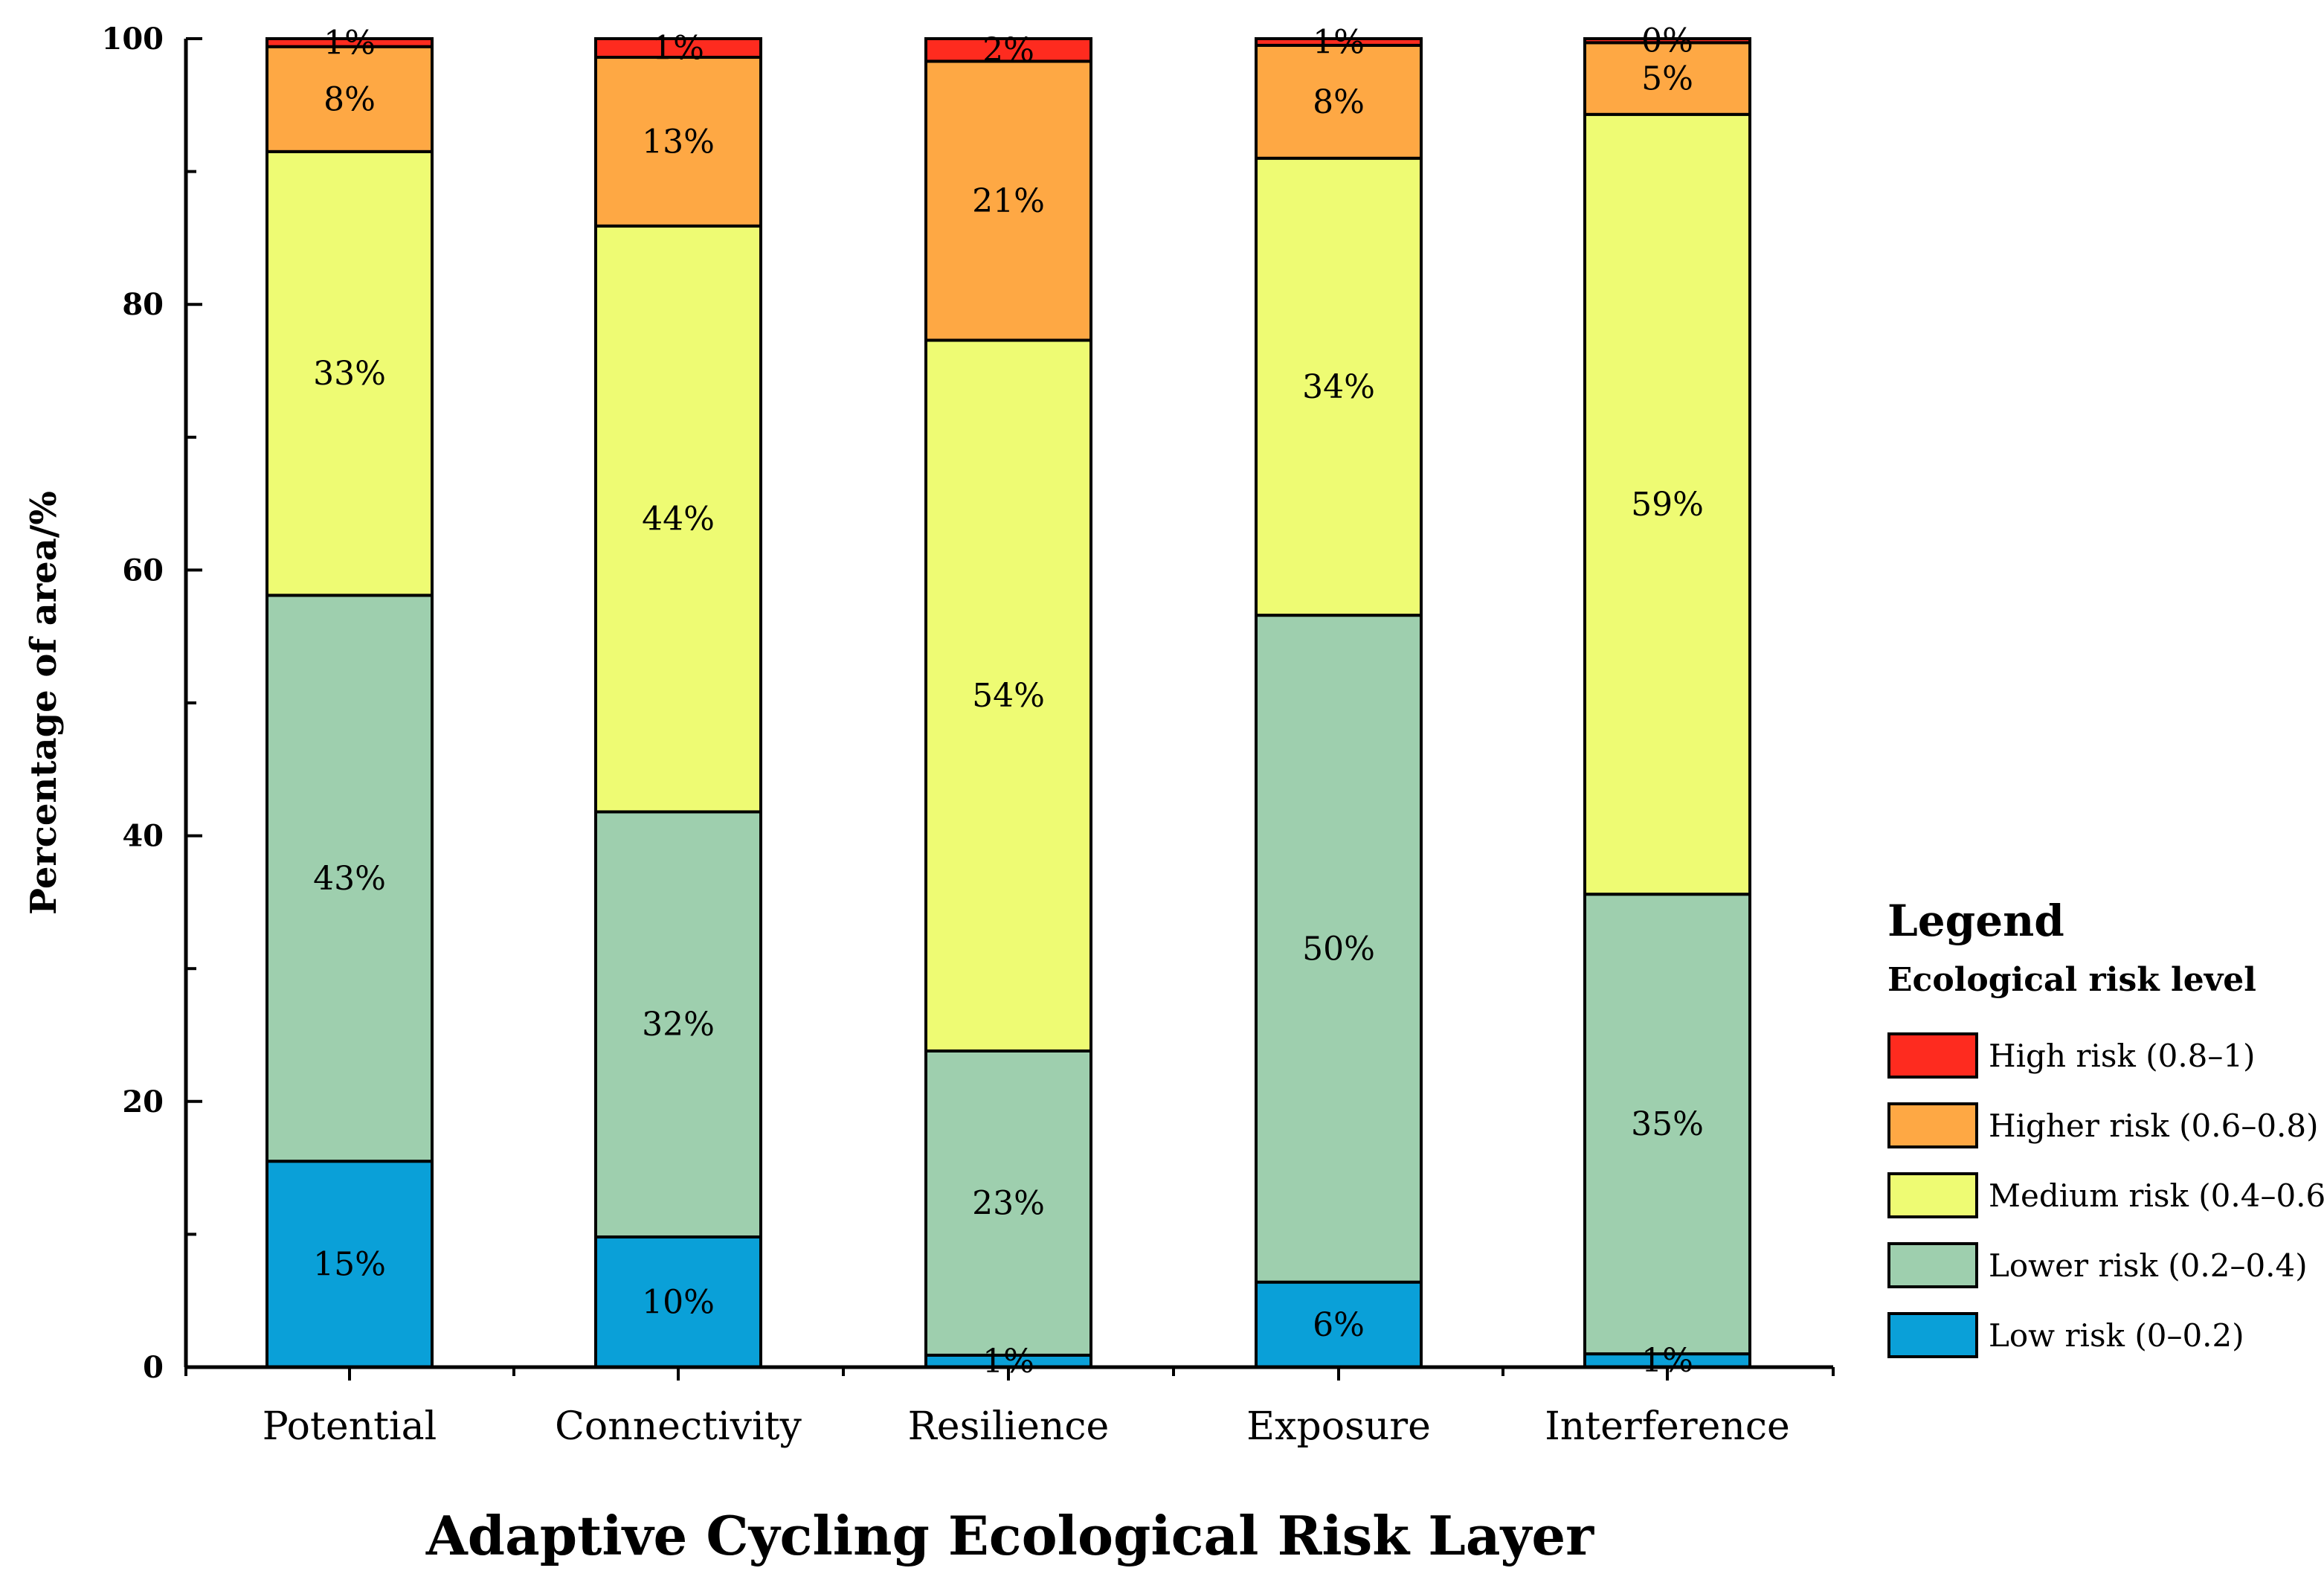 Image resolution: width=2324 pixels, height=1594 pixels. I want to click on segment-data-label: 10%, so click(678, 1302).